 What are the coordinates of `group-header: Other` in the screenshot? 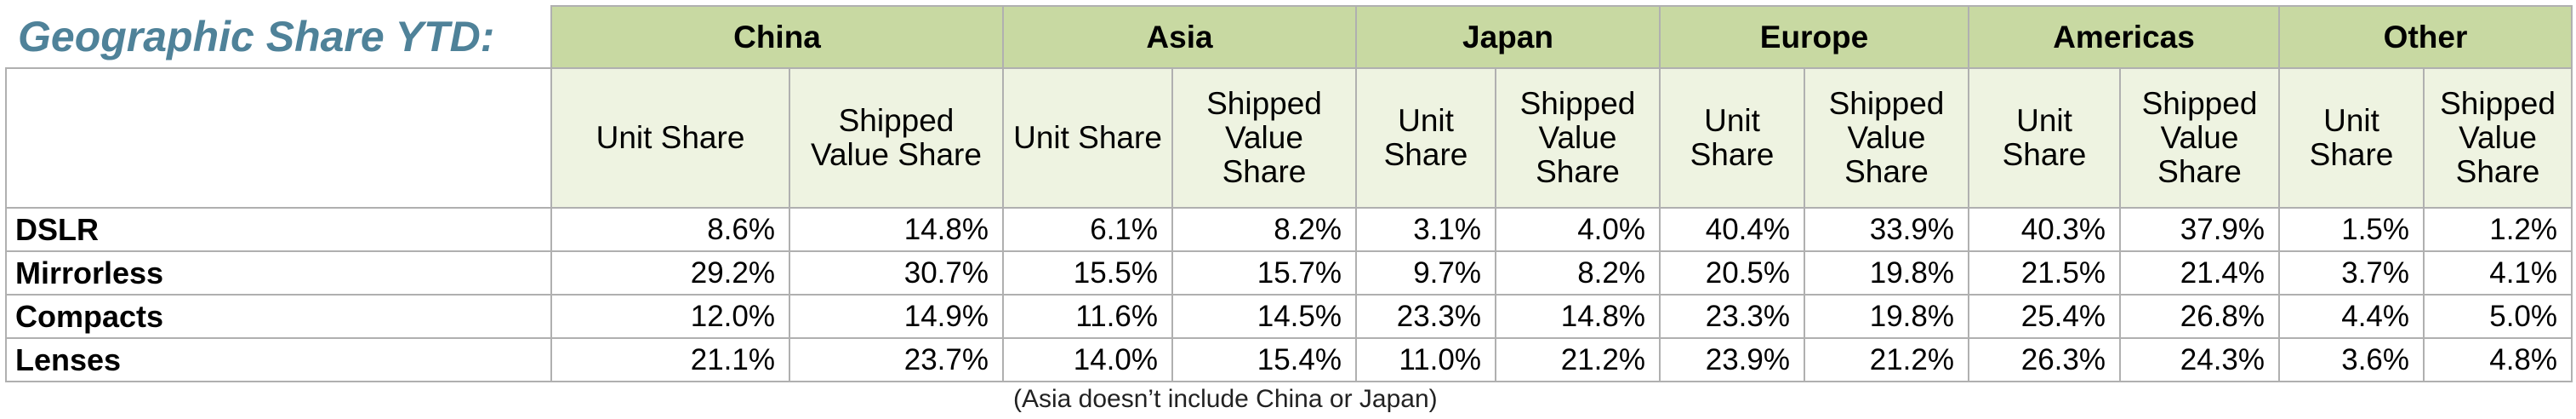 It's located at (2425, 37).